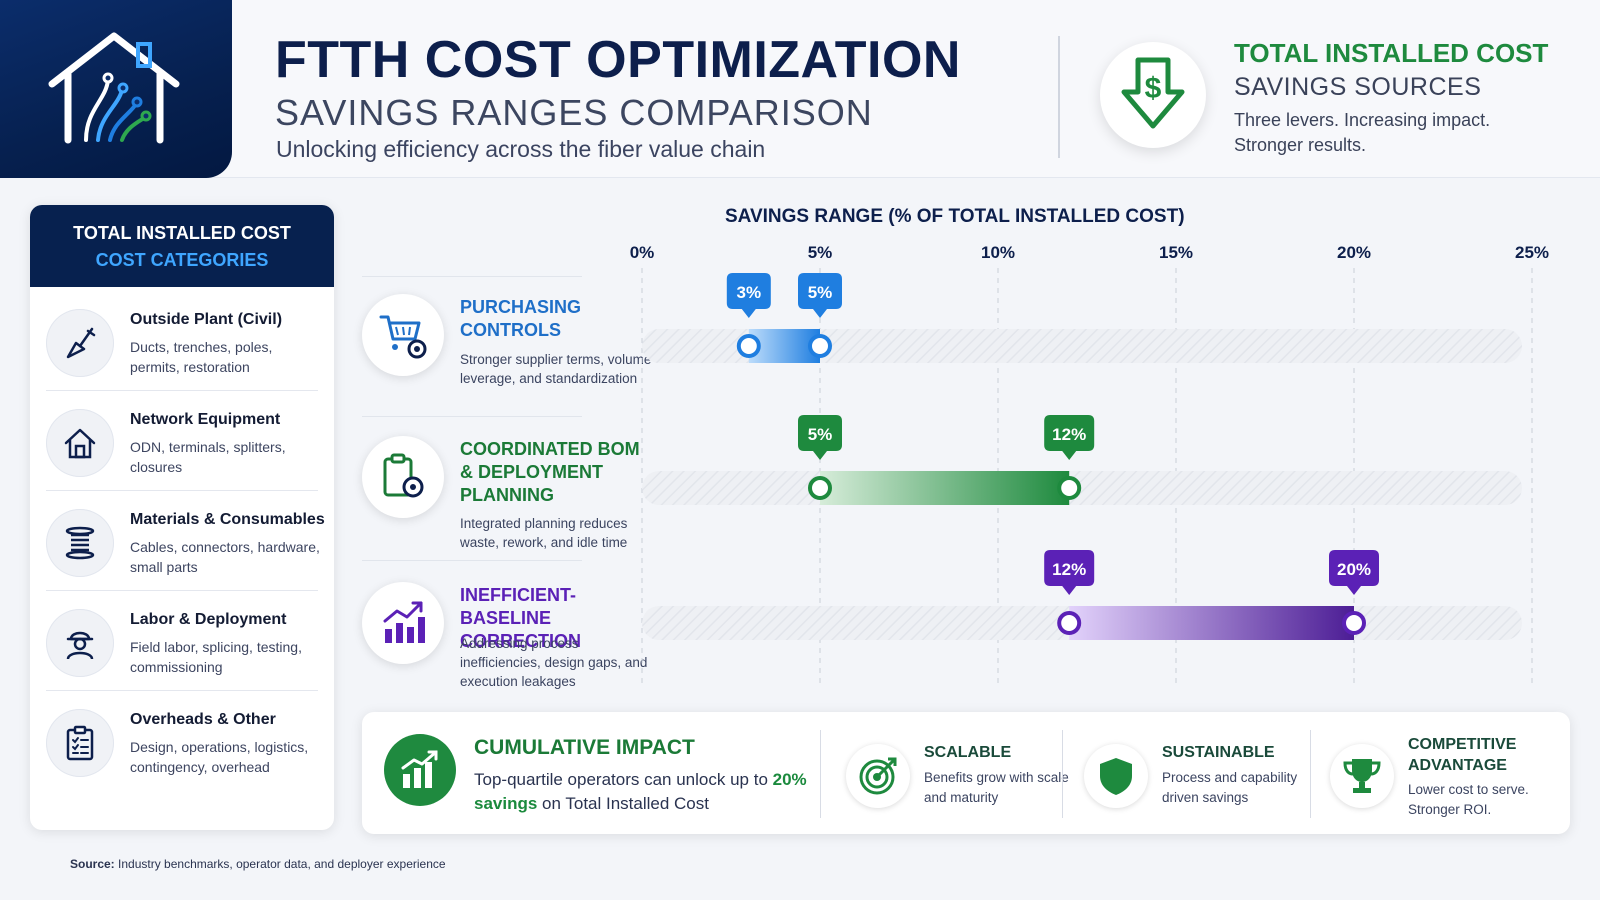 Image resolution: width=1600 pixels, height=900 pixels. What do you see at coordinates (574, 112) in the screenshot?
I see `page-subtitle: SAVINGS RANGES COMPARISON` at bounding box center [574, 112].